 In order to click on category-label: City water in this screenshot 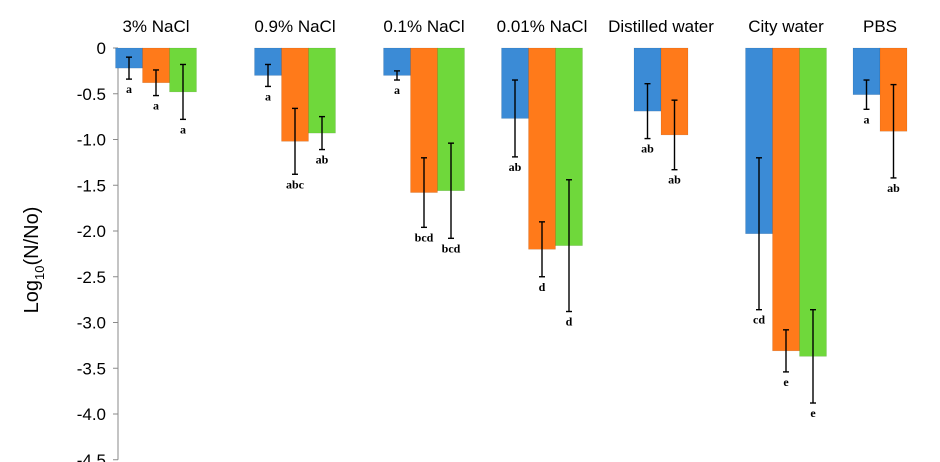, I will do `click(786, 26)`.